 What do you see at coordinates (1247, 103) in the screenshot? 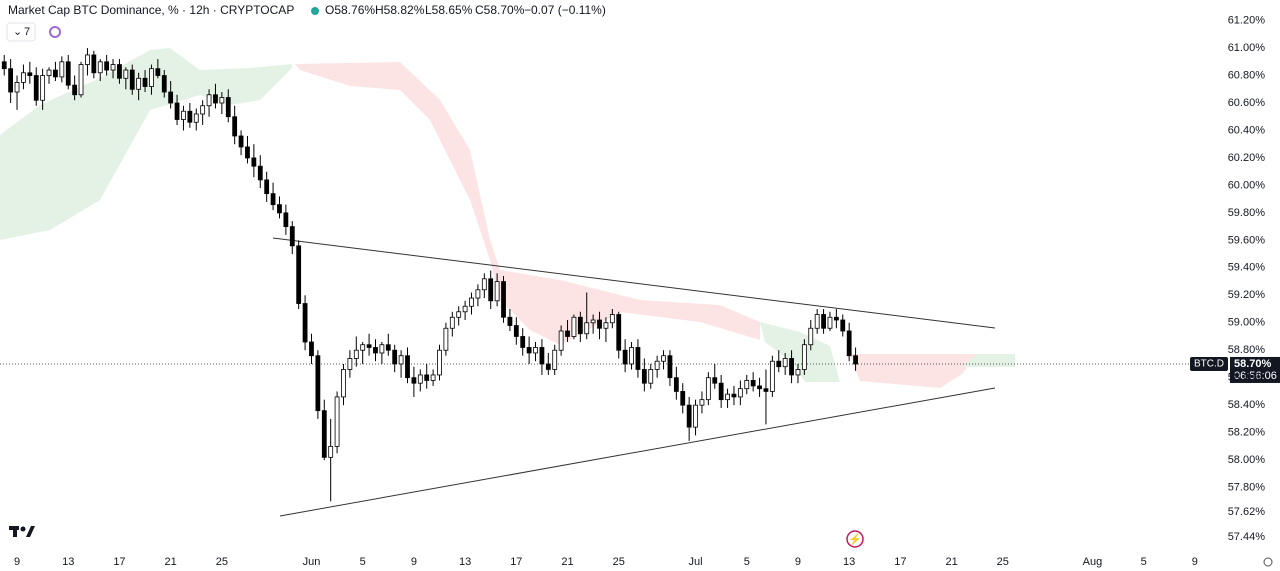
I see `y-tick-label: 60.60%` at bounding box center [1247, 103].